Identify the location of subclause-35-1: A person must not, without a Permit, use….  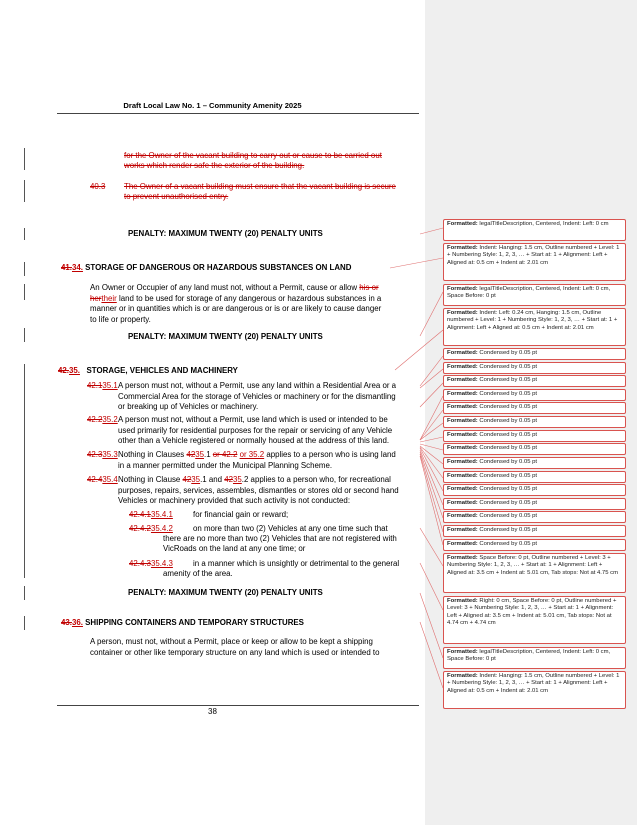
(268, 397).